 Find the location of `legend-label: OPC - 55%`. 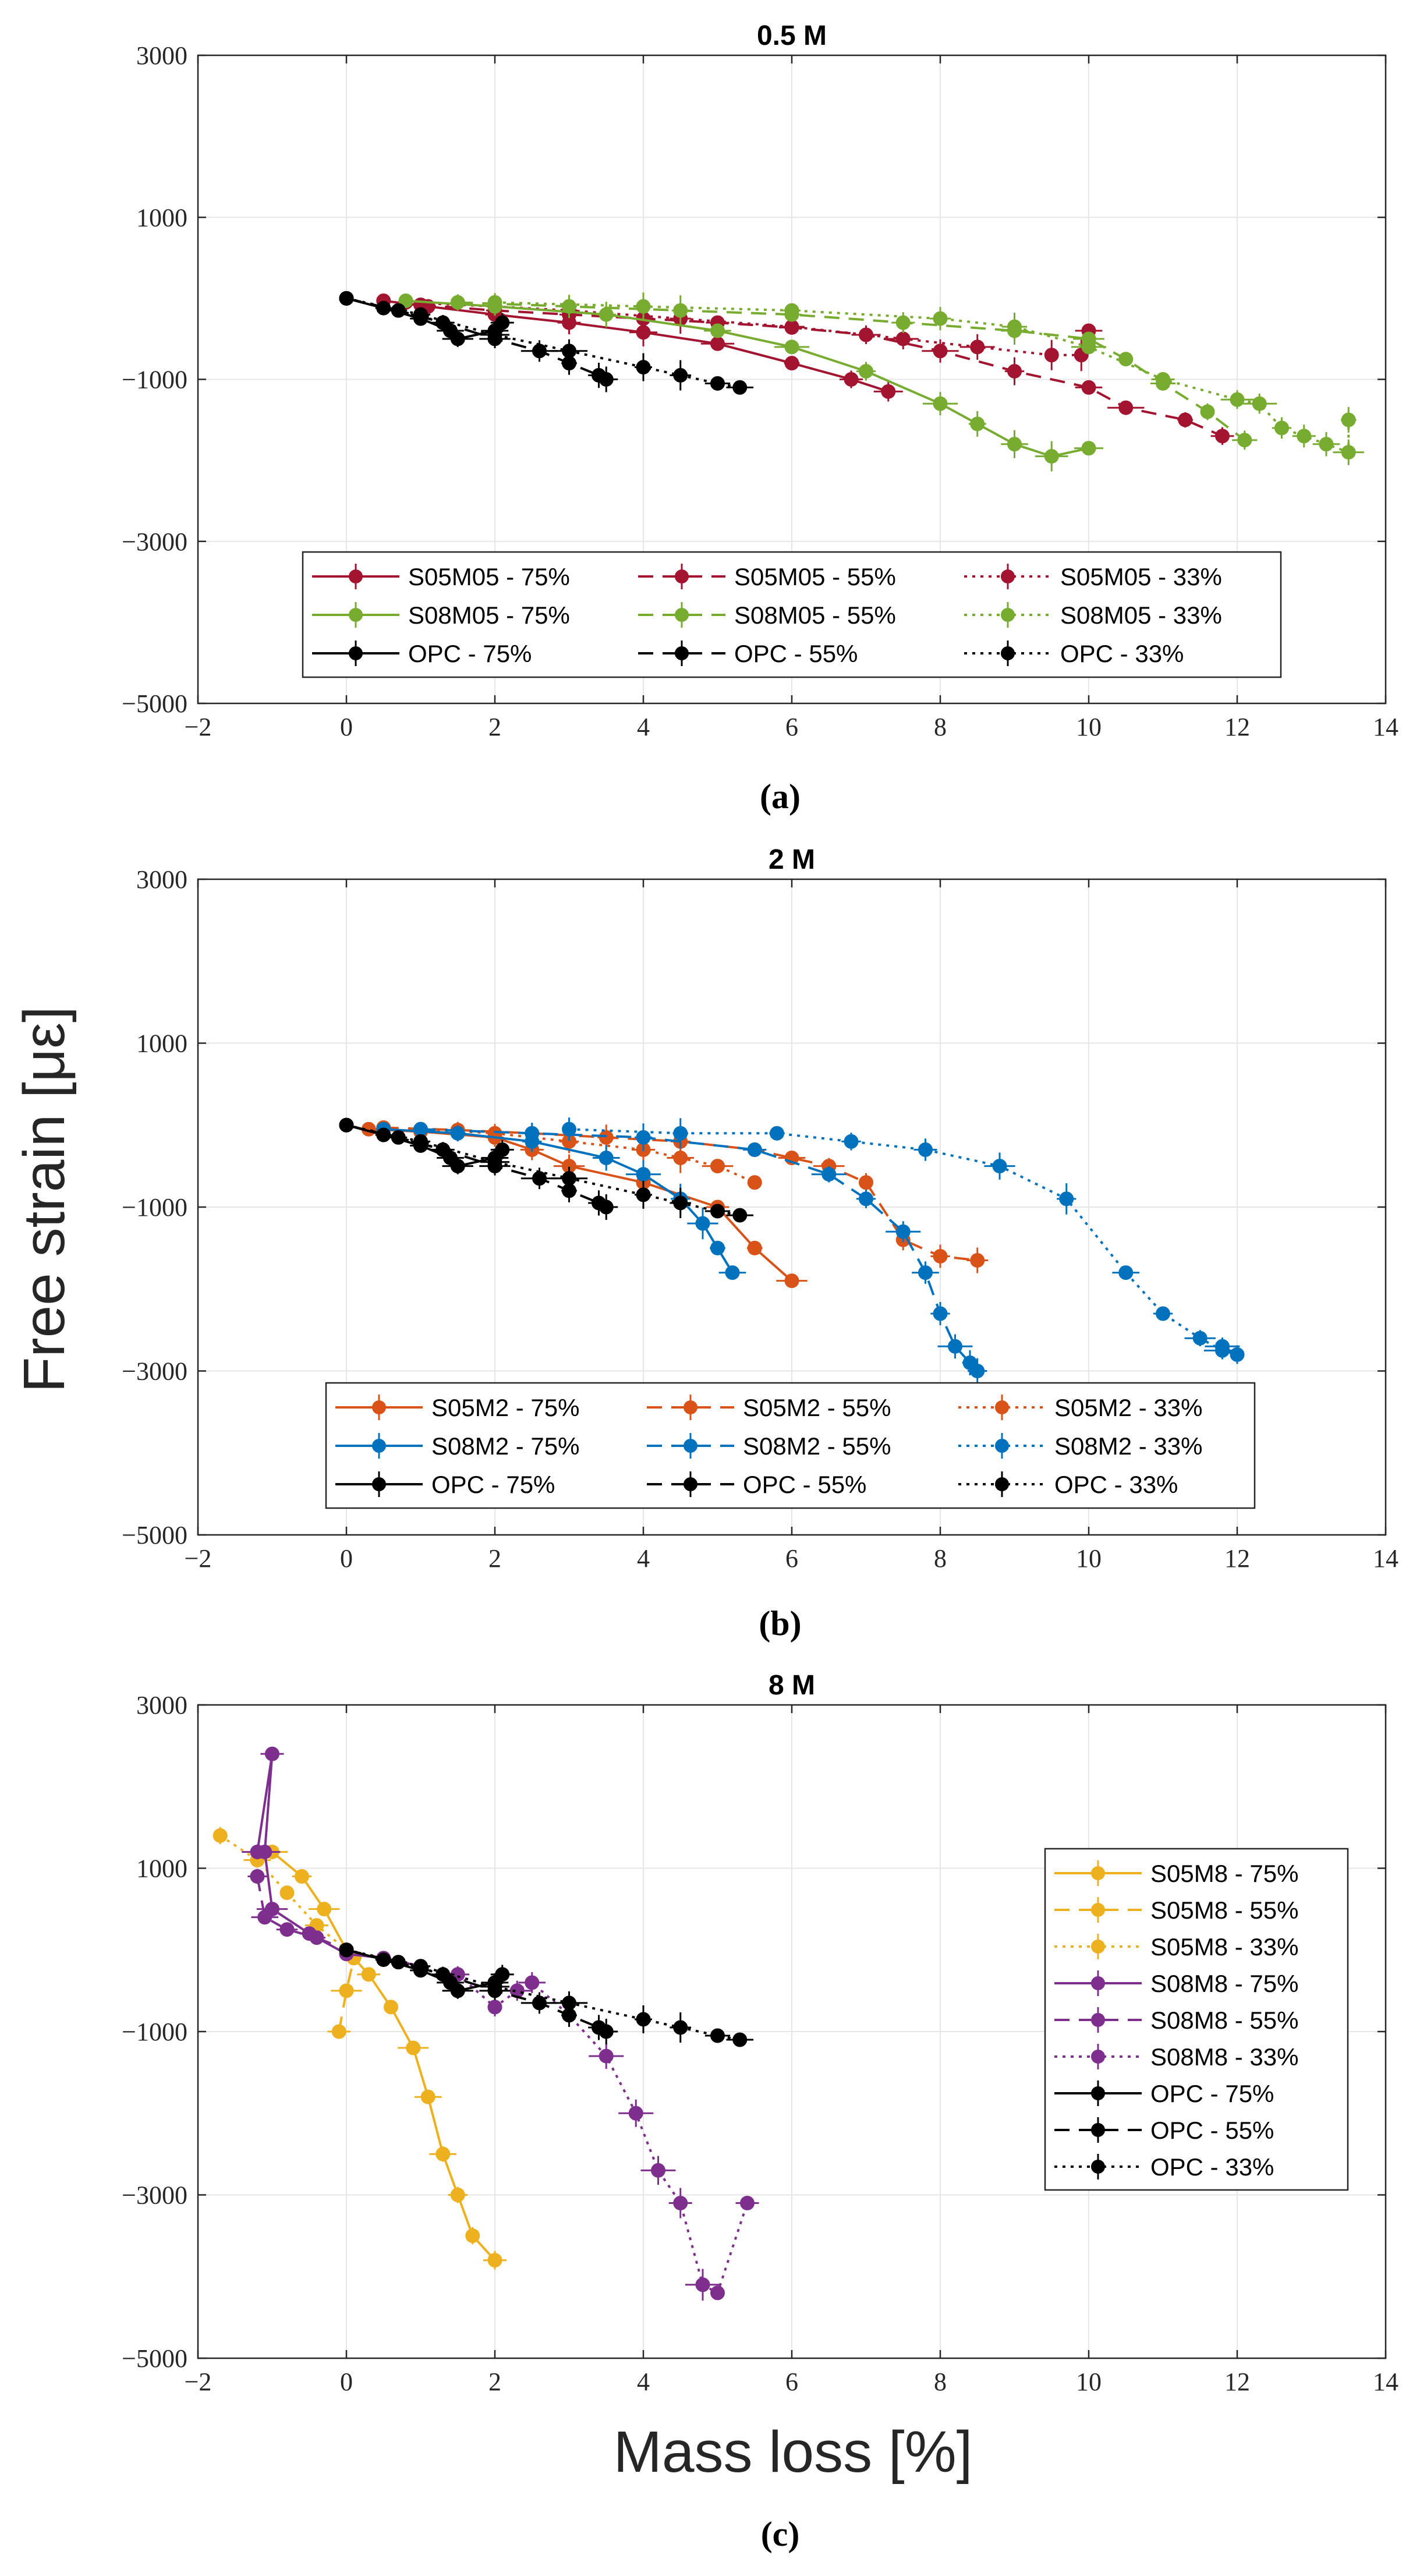

legend-label: OPC - 55% is located at coordinates (1212, 2130).